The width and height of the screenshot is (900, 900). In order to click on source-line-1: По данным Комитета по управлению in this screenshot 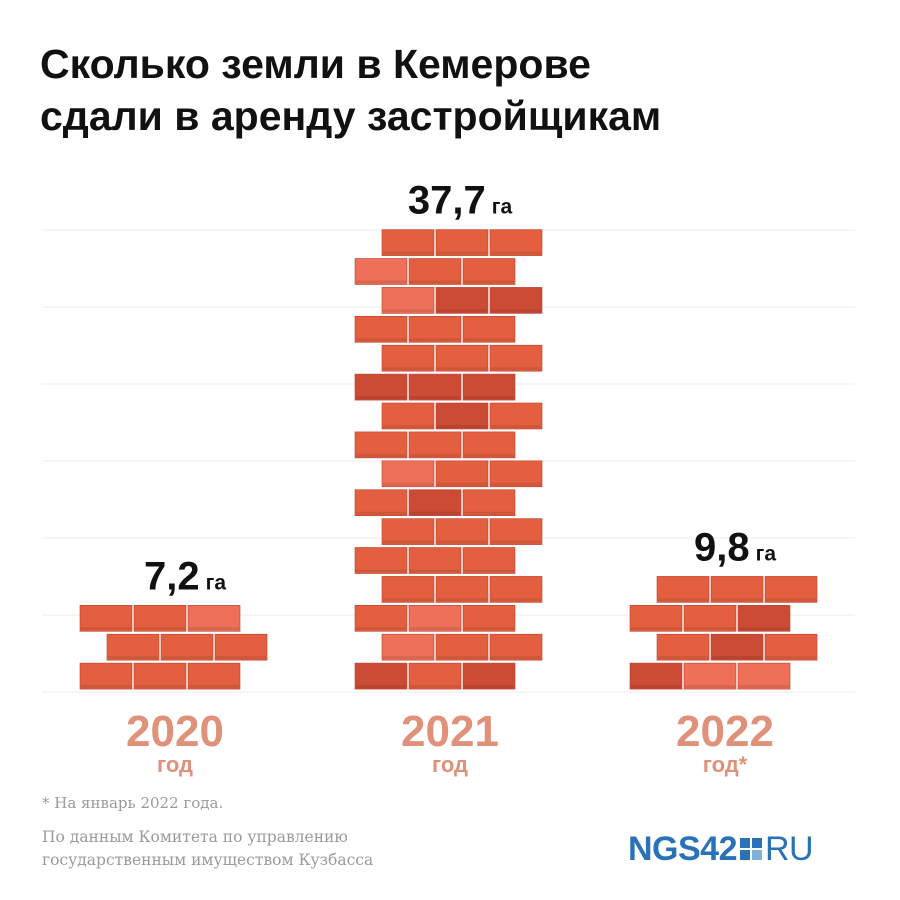, I will do `click(195, 837)`.